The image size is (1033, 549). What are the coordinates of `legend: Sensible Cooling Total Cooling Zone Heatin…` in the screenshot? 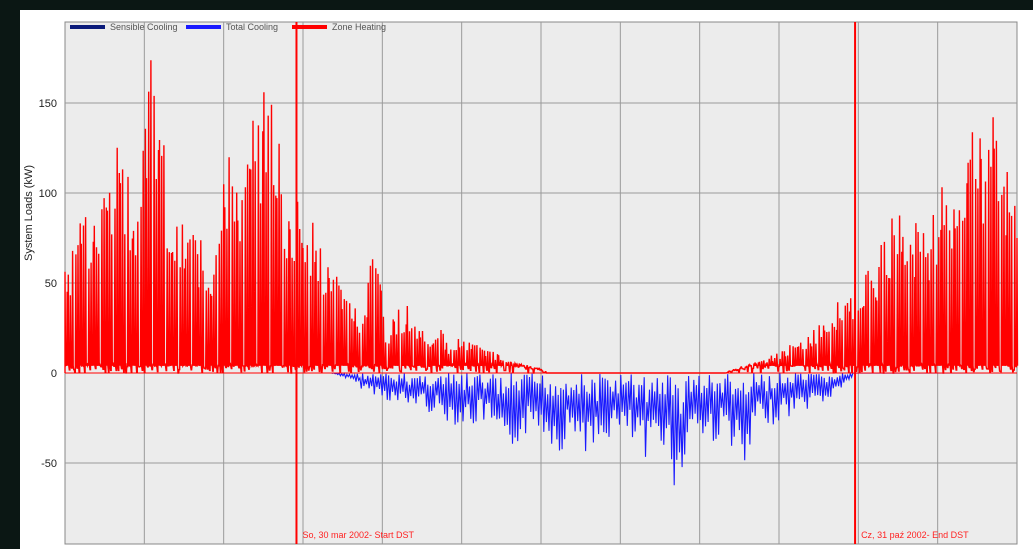 It's located at (228, 27).